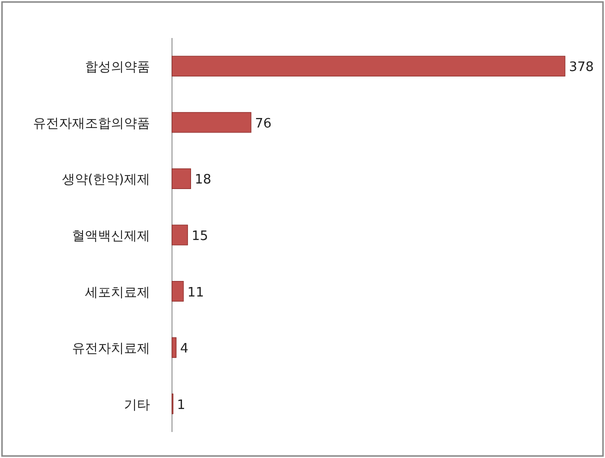 The image size is (605, 458). What do you see at coordinates (203, 180) in the screenshot?
I see `data-label: 18` at bounding box center [203, 180].